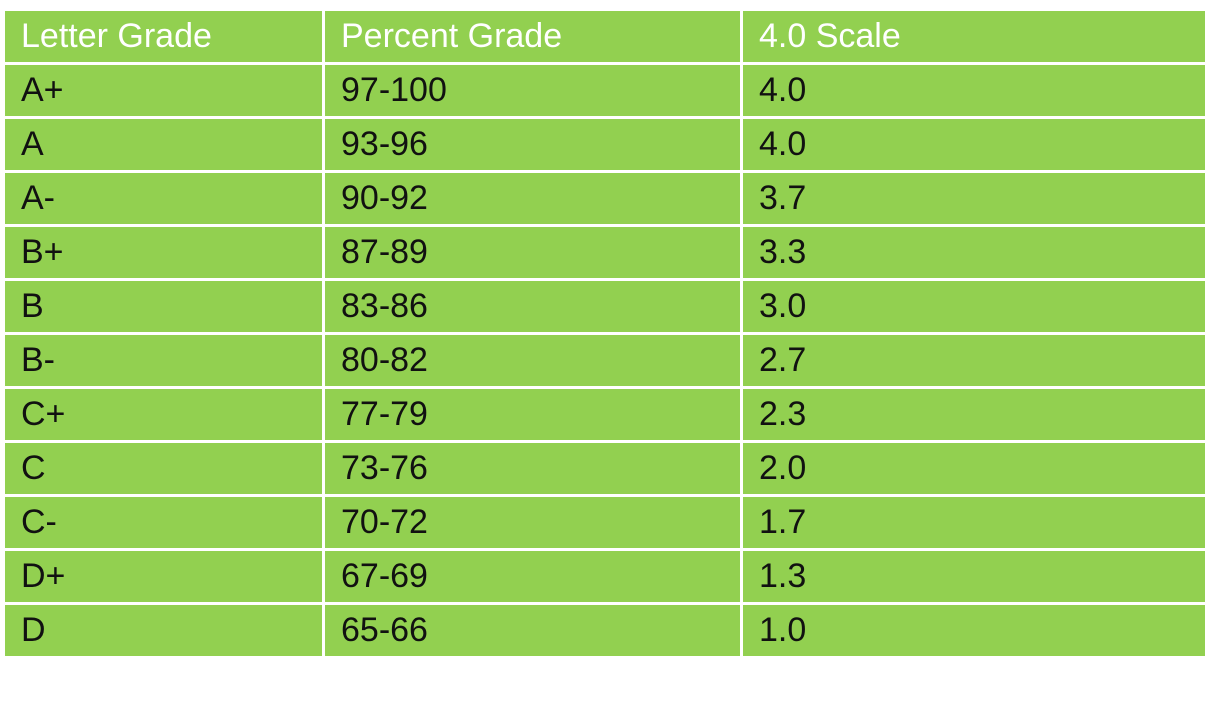  I want to click on table-row: A 93-96 4.0, so click(604, 144).